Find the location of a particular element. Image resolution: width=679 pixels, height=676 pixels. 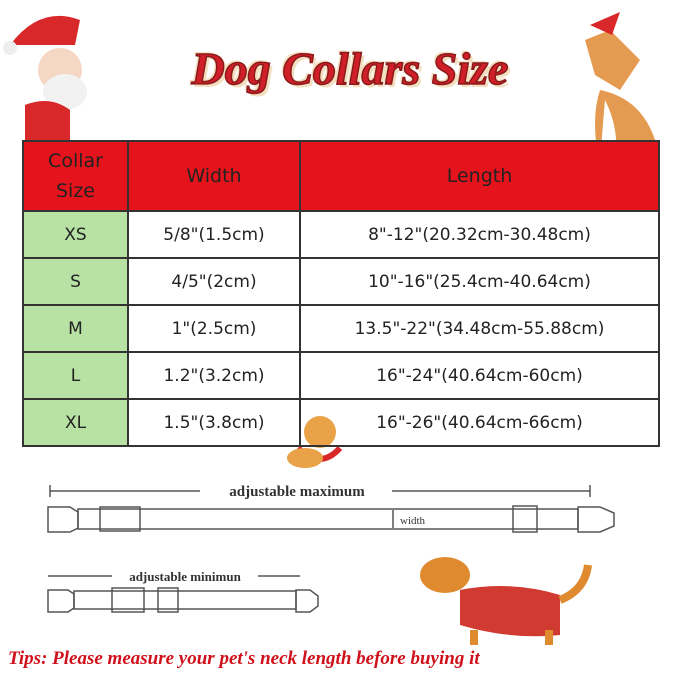

header-cell: Collar Size is located at coordinates (75, 176).